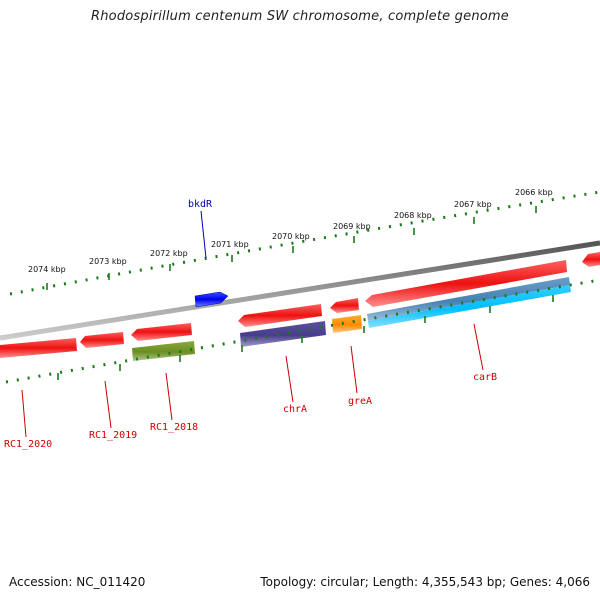 This screenshot has height=600, width=600. I want to click on feature-bar-orange, so click(347, 324).